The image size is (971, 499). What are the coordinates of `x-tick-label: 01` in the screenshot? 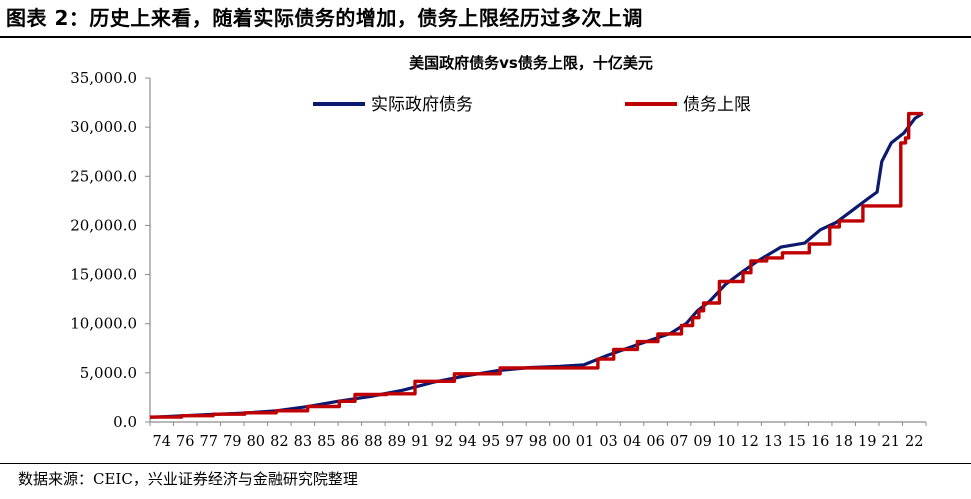 It's located at (585, 442).